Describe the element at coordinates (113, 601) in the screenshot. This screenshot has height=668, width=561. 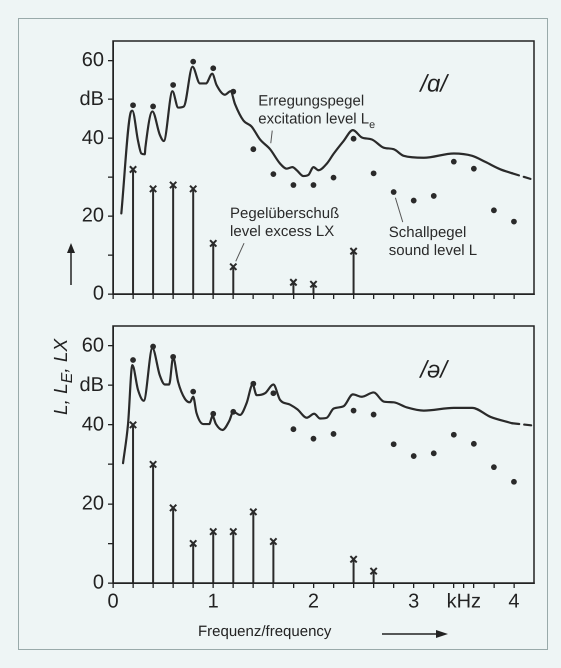
I see `x-tick-label: 0` at that location.